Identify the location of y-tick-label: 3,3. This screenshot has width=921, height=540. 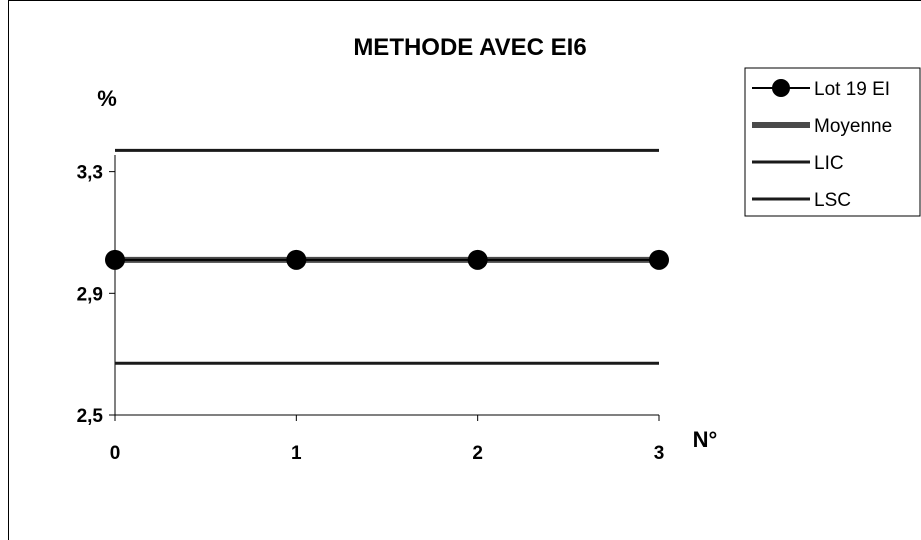
(90, 173).